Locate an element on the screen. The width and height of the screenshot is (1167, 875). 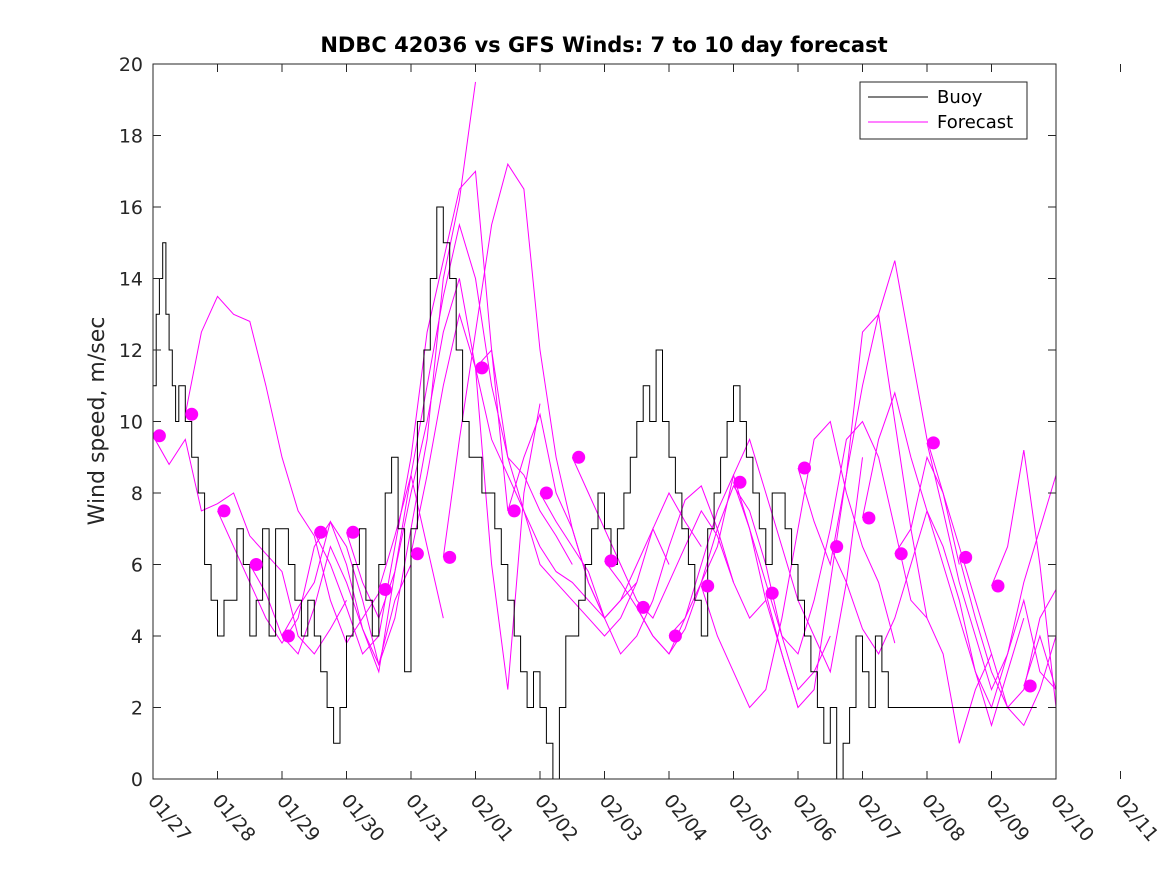
legend: Buoy Forecast is located at coordinates (943, 110).